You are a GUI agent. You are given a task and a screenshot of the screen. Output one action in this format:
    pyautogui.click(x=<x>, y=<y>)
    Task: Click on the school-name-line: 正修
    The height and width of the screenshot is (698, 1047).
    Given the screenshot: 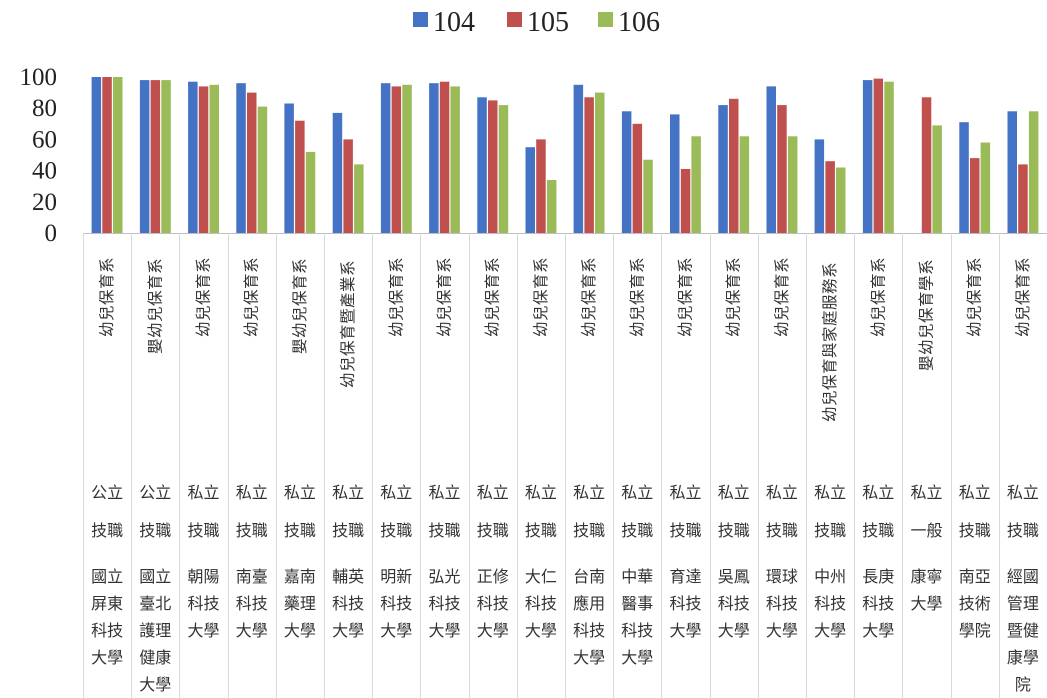 What is the action you would take?
    pyautogui.click(x=493, y=576)
    